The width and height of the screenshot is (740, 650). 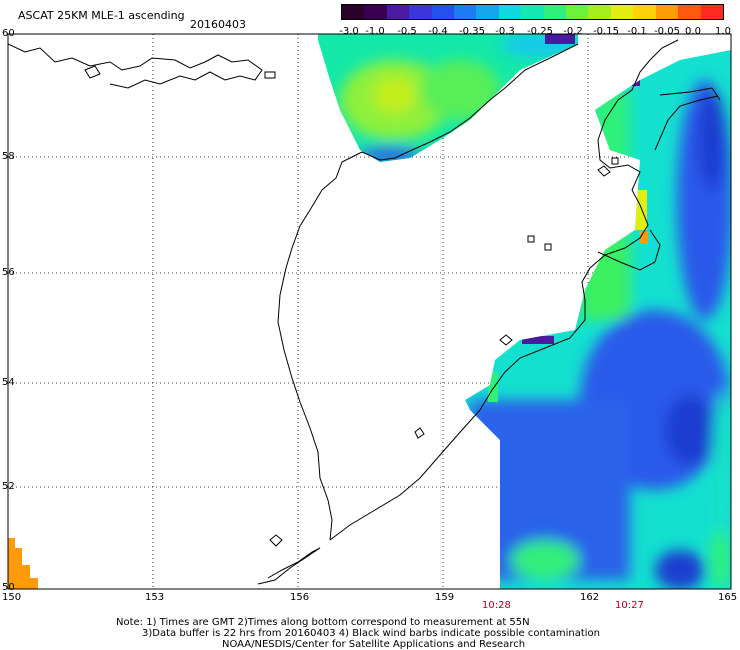 What do you see at coordinates (590, 597) in the screenshot?
I see `lon-label: 162` at bounding box center [590, 597].